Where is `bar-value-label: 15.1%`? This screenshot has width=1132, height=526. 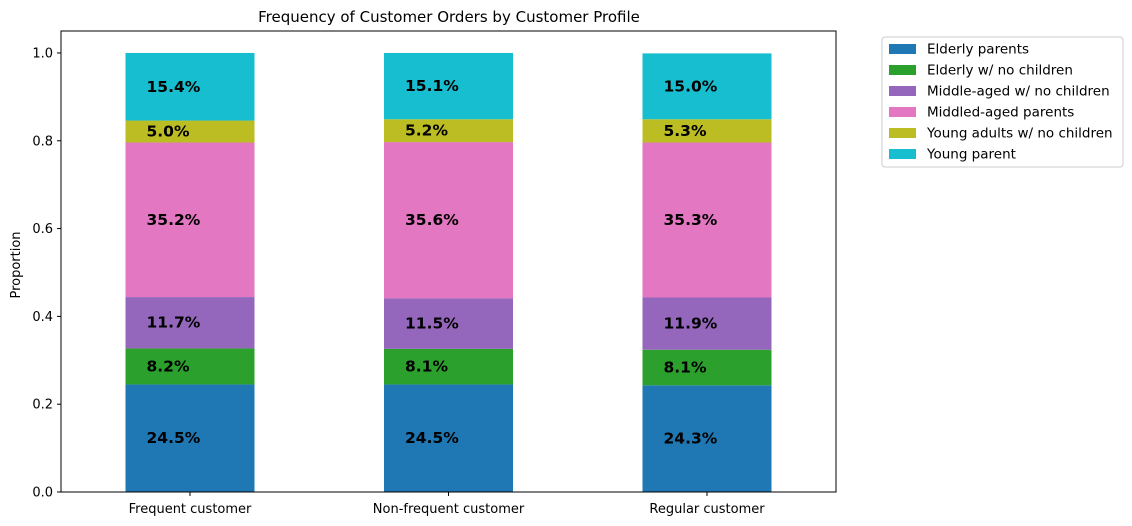
bar-value-label: 15.1% is located at coordinates (432, 86).